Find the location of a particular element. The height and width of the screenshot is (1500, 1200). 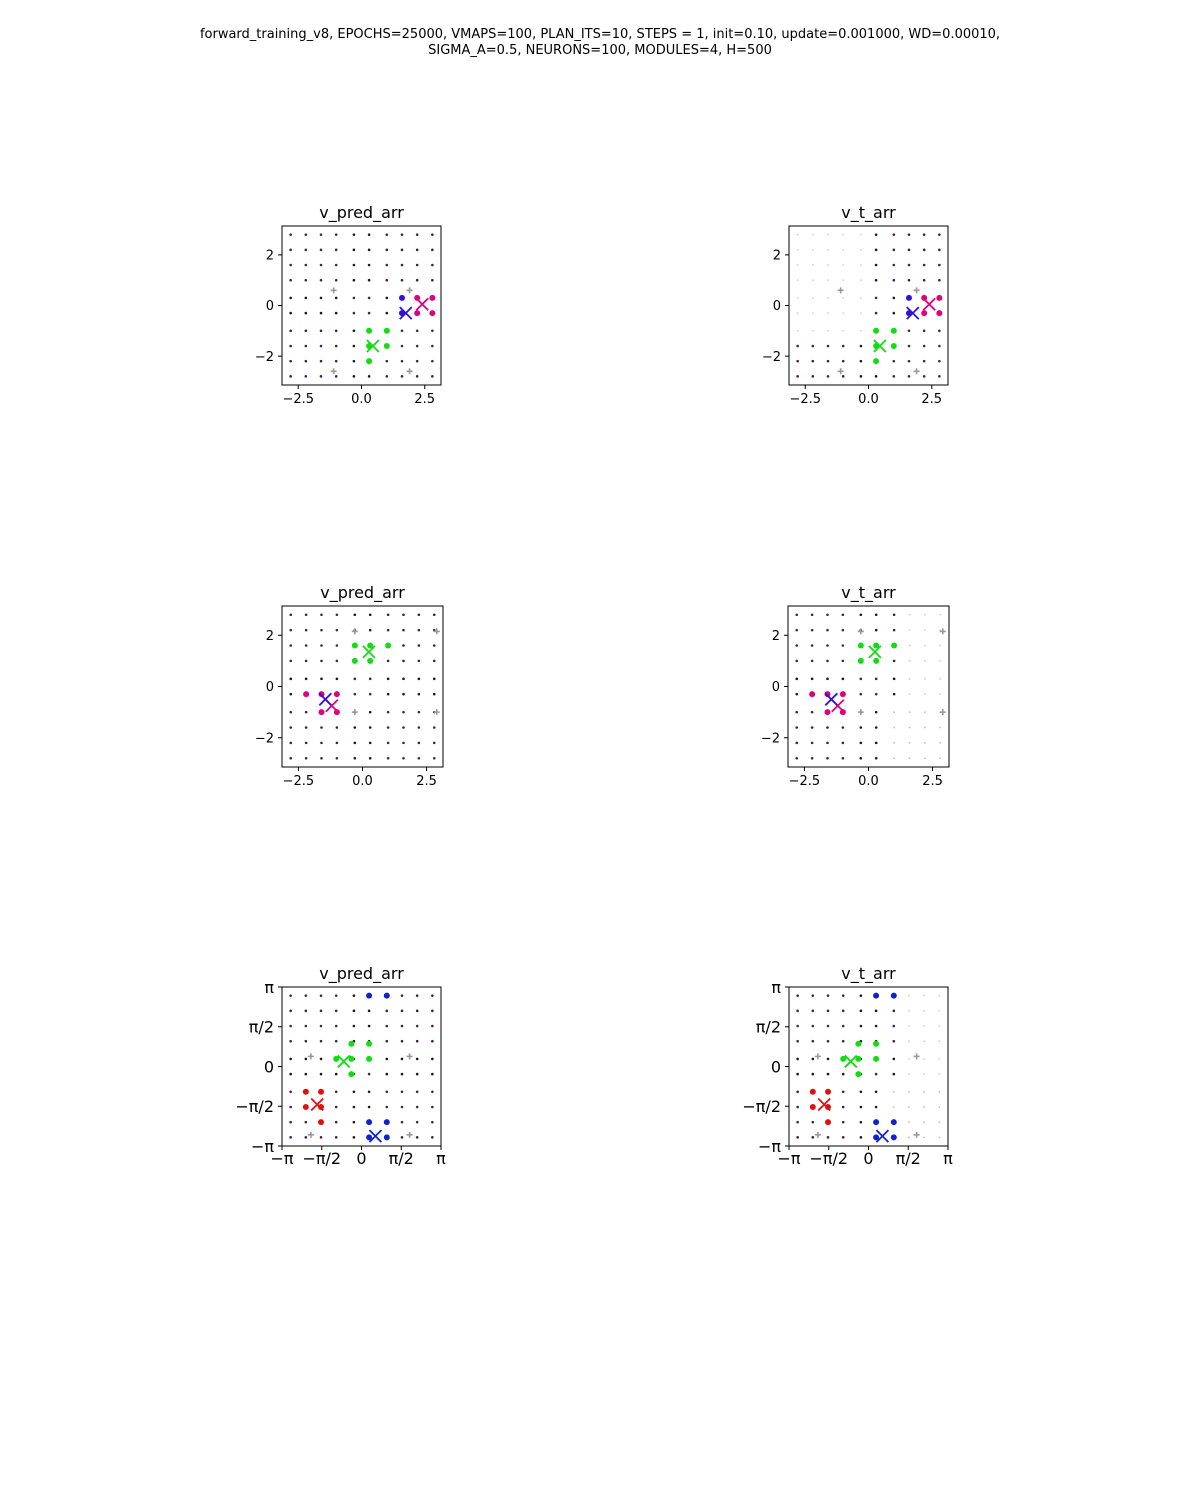

x-tick-label: 2.5 is located at coordinates (426, 781).